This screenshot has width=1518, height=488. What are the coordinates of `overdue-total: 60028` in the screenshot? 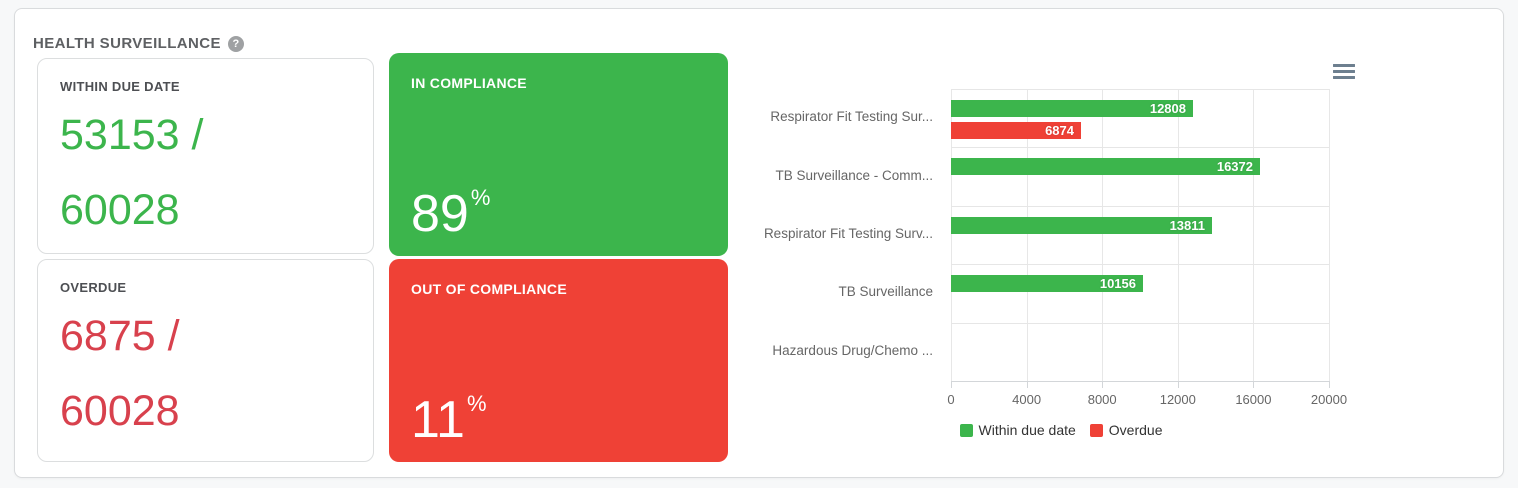 It's located at (120, 411).